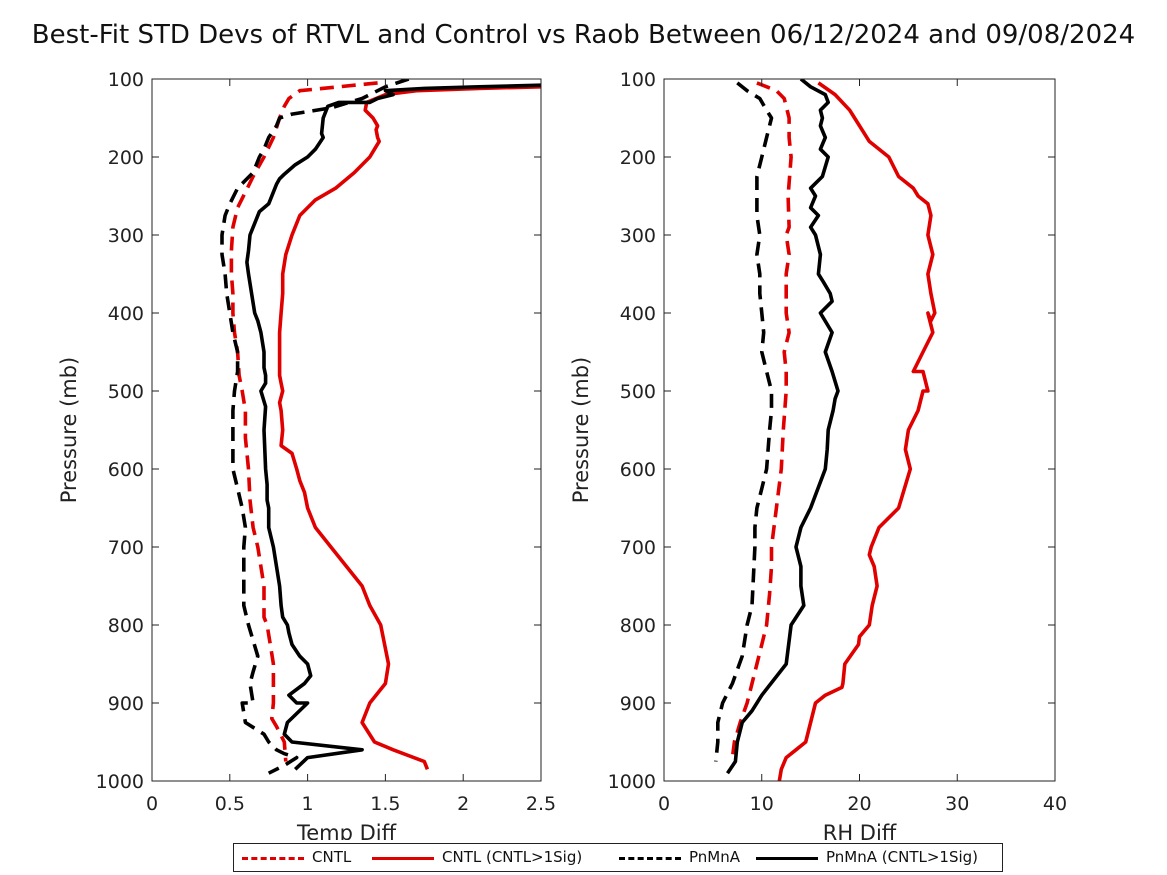 The width and height of the screenshot is (1167, 875). What do you see at coordinates (957, 804) in the screenshot?
I see `rh-xtick-label: 30` at bounding box center [957, 804].